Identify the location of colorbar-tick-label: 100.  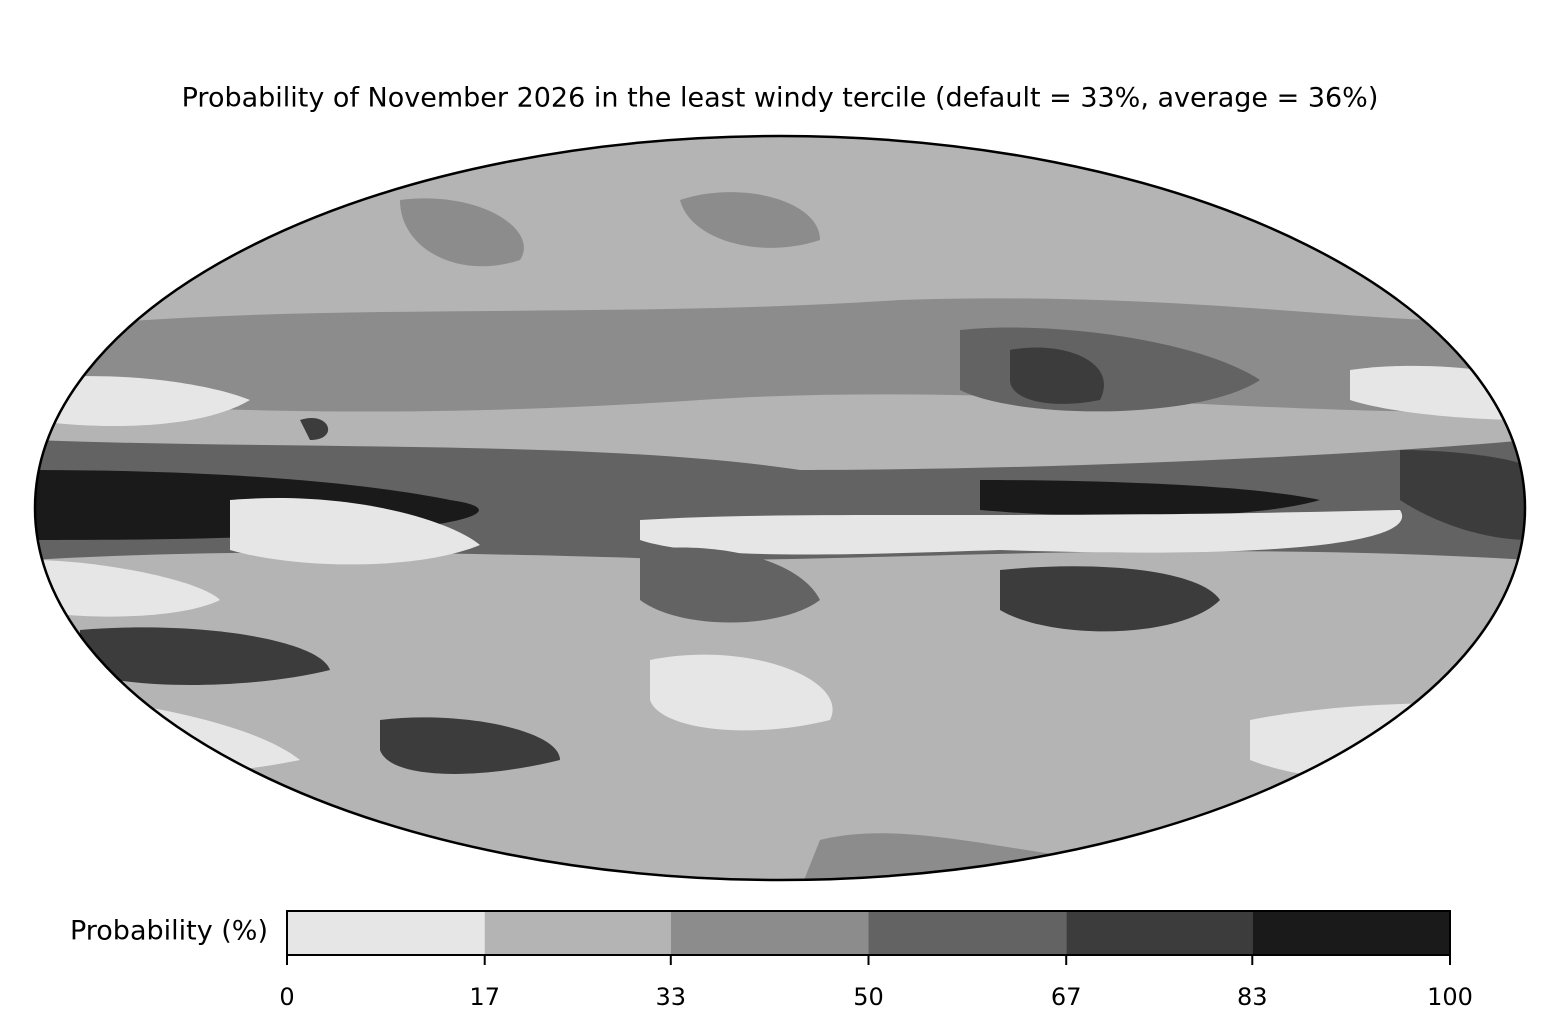
(1450, 997).